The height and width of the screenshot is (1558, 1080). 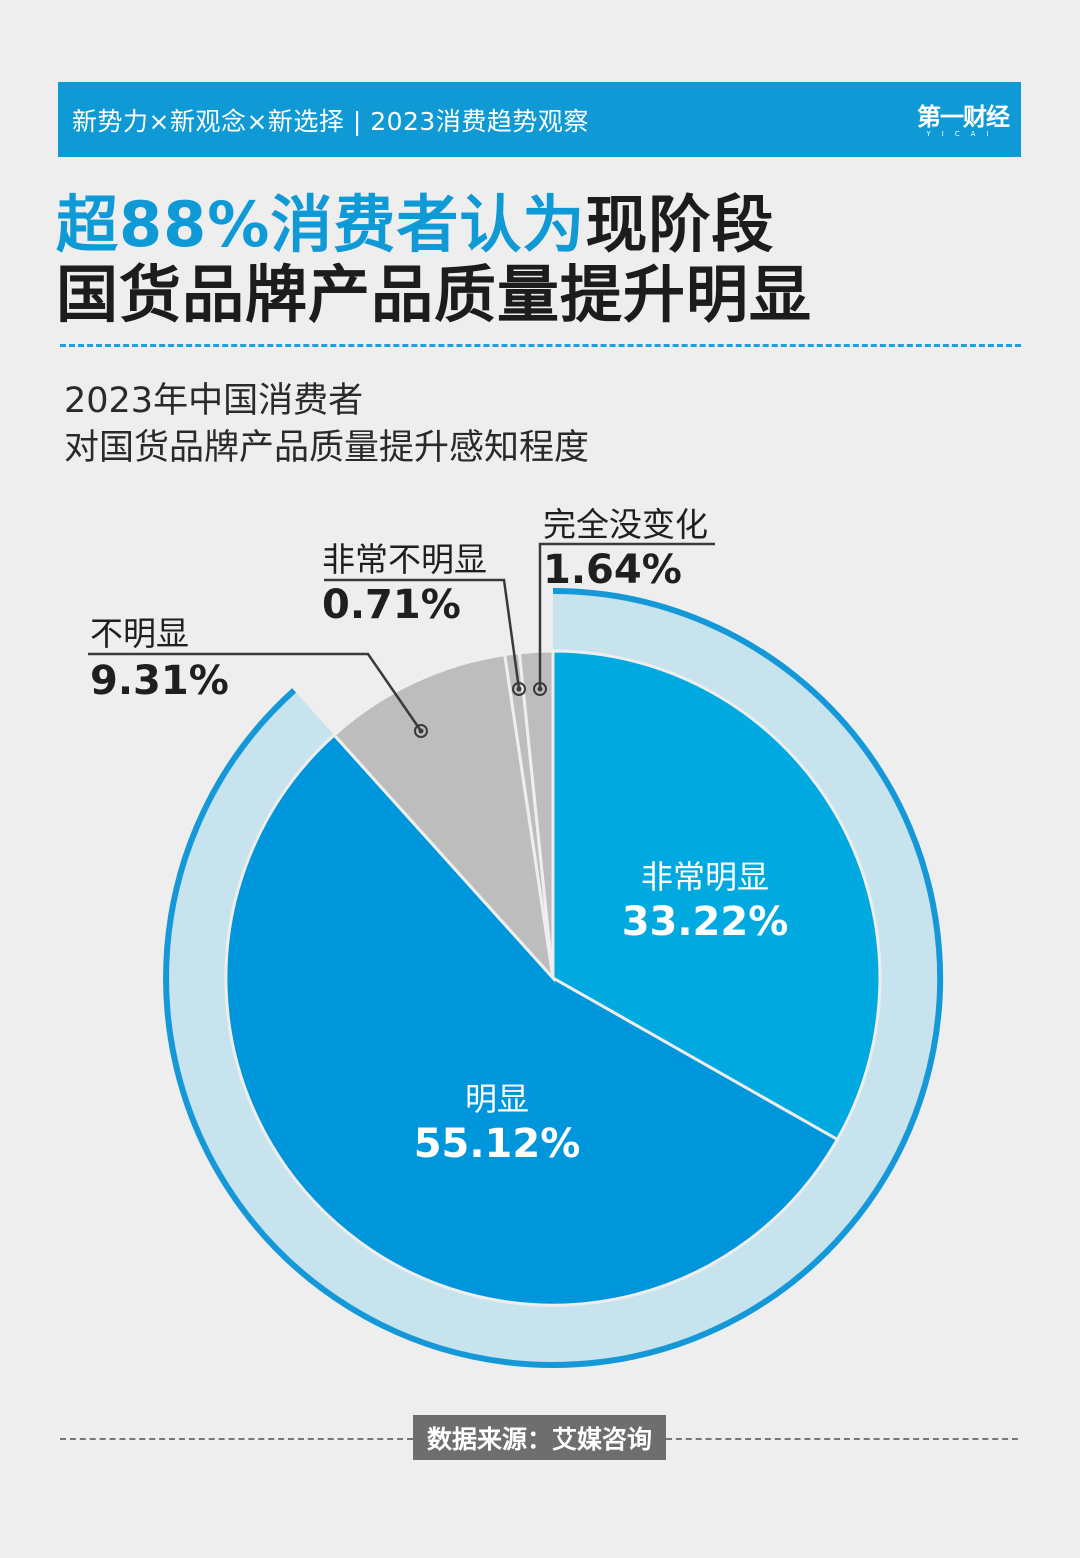 I want to click on label-name: 不明显, so click(x=139, y=633).